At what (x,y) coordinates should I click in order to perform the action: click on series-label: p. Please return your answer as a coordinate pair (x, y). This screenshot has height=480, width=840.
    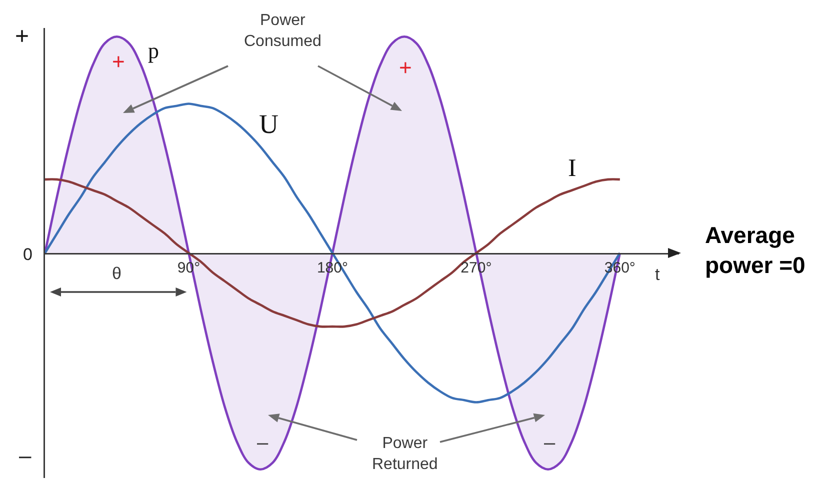
    Looking at the image, I should click on (153, 50).